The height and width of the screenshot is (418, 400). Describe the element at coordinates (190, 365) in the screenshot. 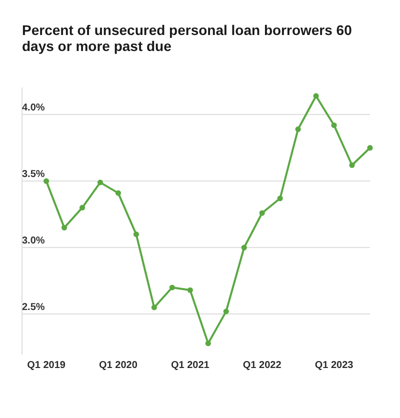

I see `x-tick-label: Q1 2021` at that location.